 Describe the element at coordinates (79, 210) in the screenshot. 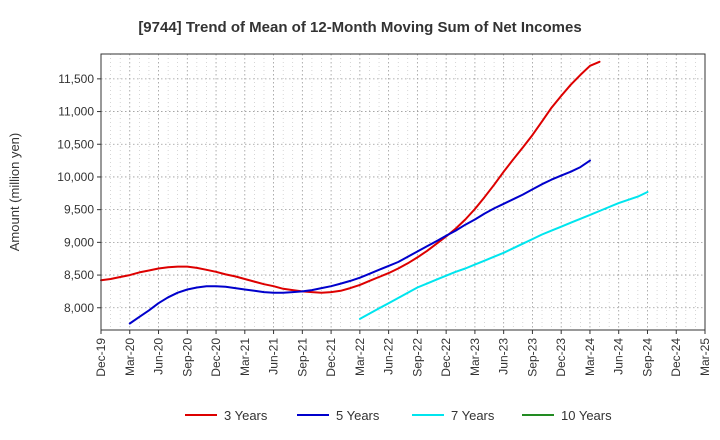

I see `y-tick-label: 9,500` at that location.